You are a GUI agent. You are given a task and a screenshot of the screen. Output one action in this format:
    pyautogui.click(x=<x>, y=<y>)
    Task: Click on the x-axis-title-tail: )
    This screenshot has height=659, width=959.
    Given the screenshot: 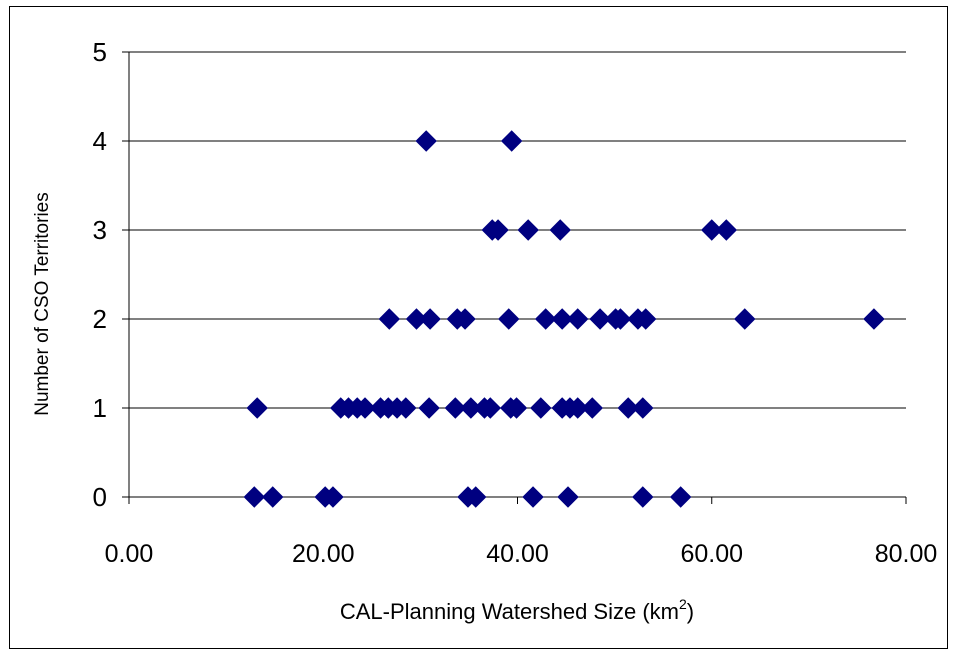 What is the action you would take?
    pyautogui.click(x=690, y=611)
    